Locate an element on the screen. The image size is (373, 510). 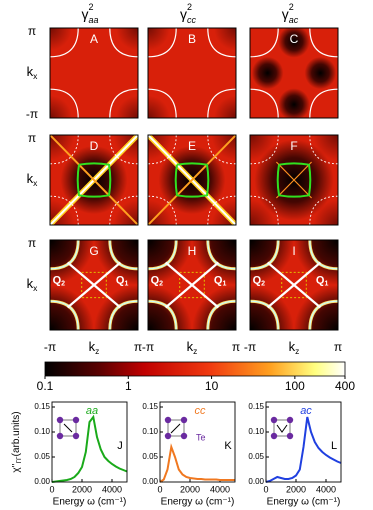
y-axis-label: χ''ΓΓ(arb.units) is located at coordinates (17, 441).